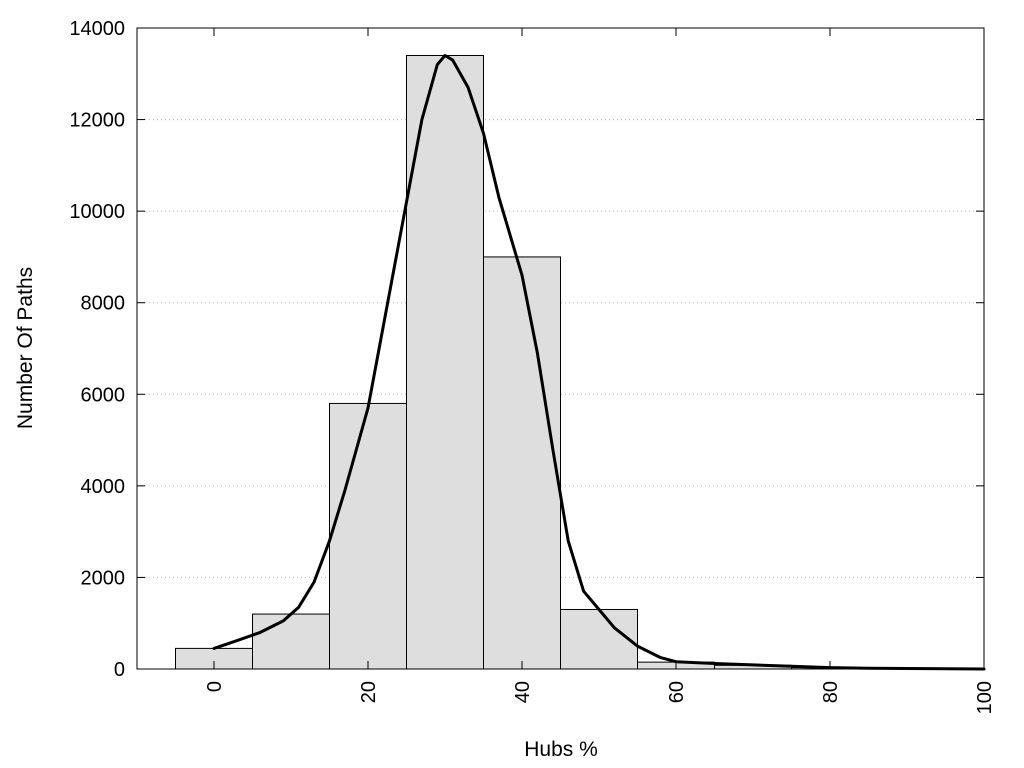 This screenshot has width=1024, height=768. Describe the element at coordinates (985, 697) in the screenshot. I see `x-tick-label: 100` at that location.